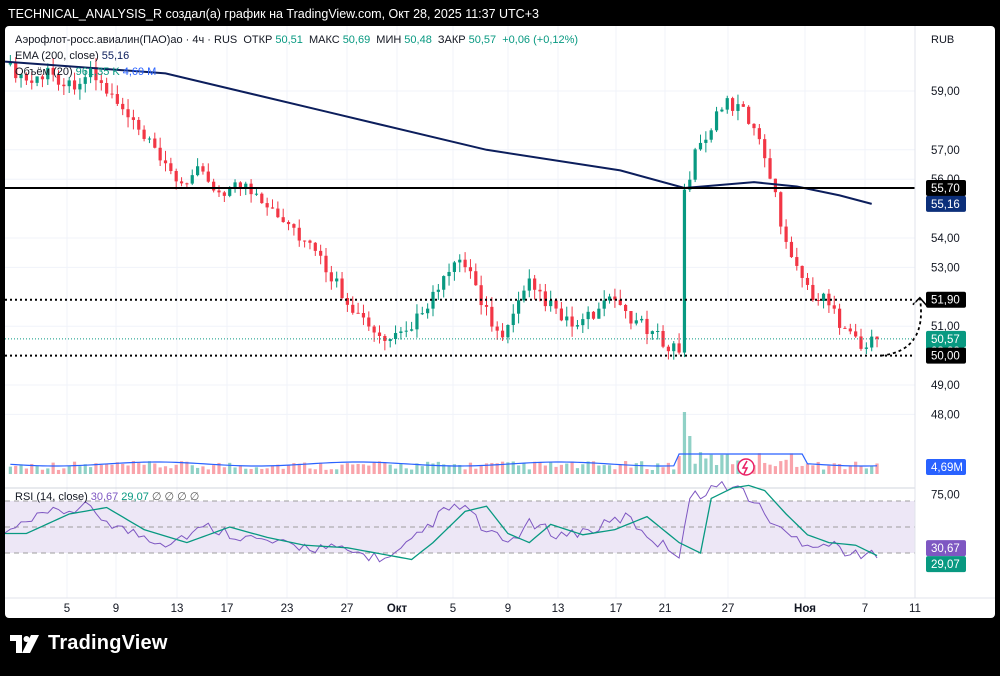  I want to click on price-tick-label: 54,00, so click(945, 239).